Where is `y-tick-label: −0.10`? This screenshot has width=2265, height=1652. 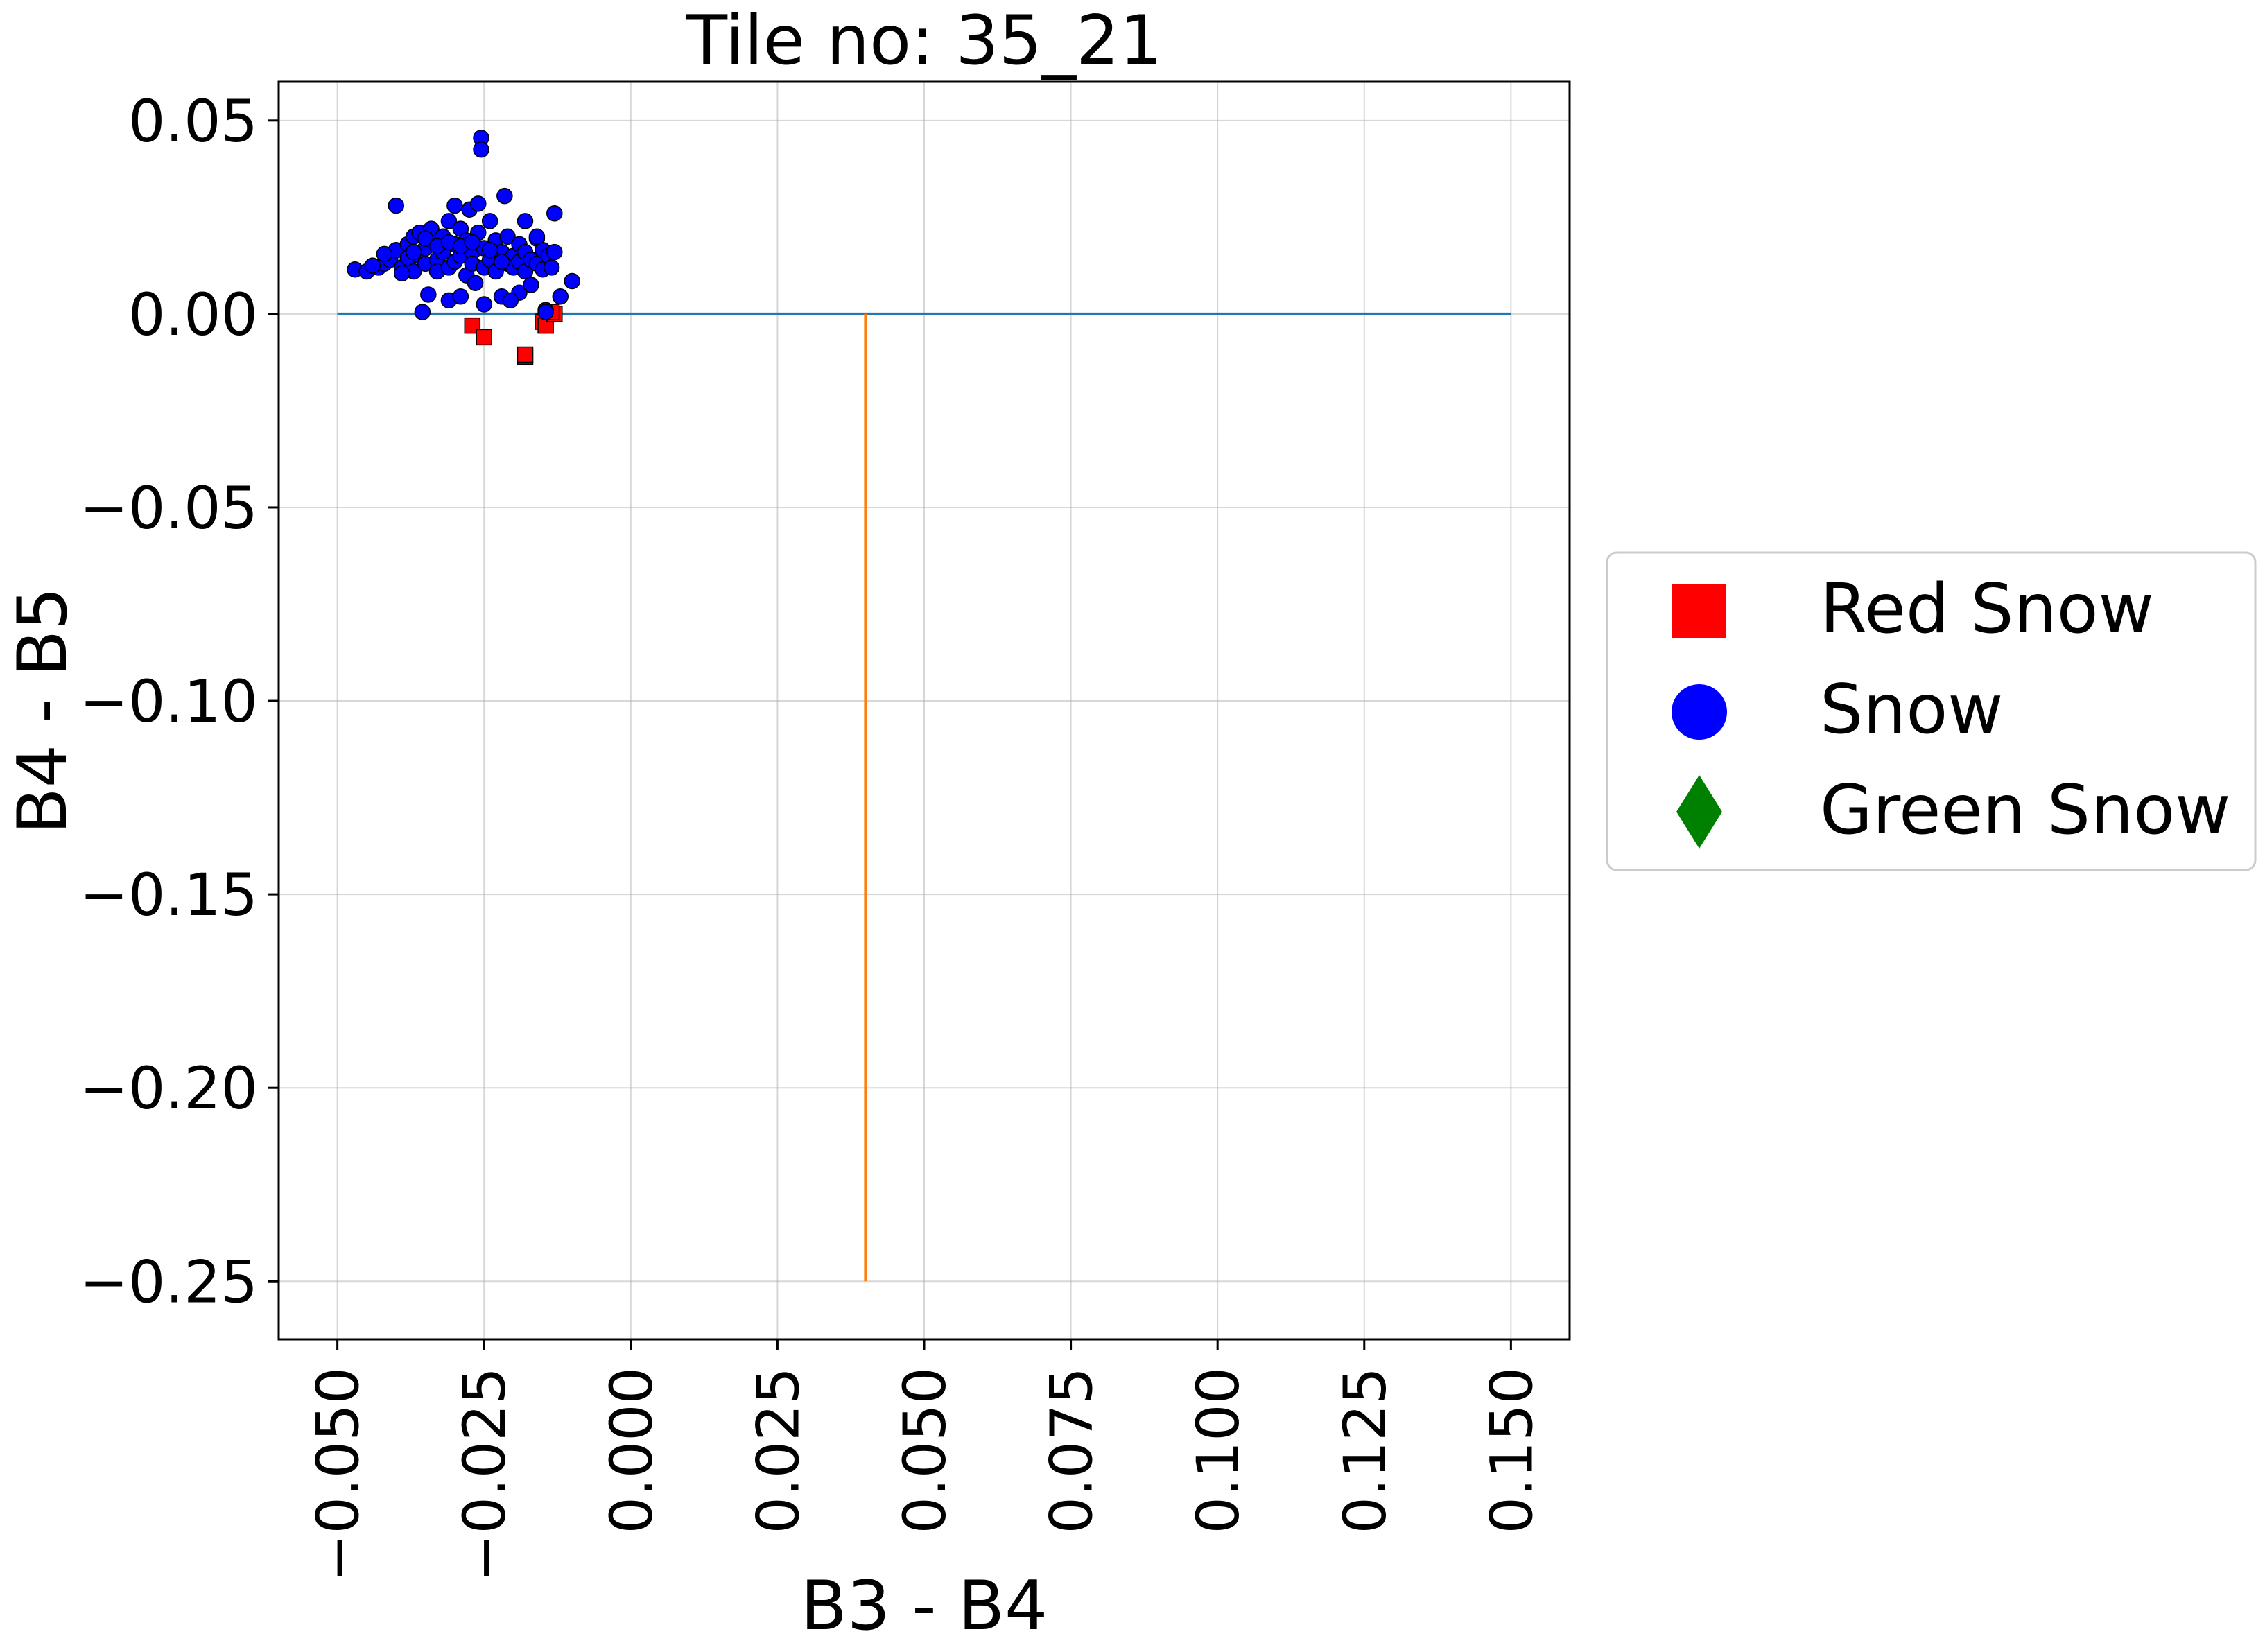
y-tick-label: −0.10 is located at coordinates (169, 702).